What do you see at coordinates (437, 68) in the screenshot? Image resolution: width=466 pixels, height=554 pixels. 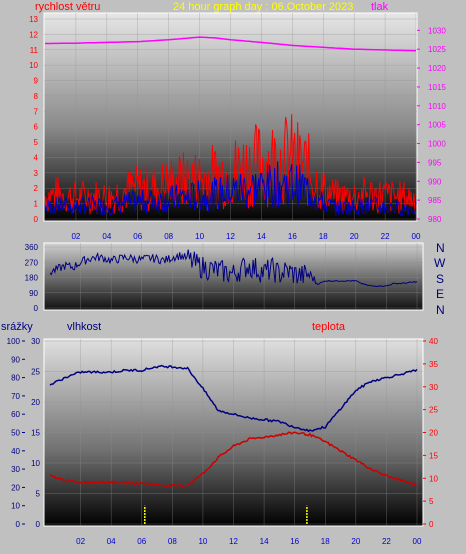 I see `y-tick-pressure-1020: 1020` at bounding box center [437, 68].